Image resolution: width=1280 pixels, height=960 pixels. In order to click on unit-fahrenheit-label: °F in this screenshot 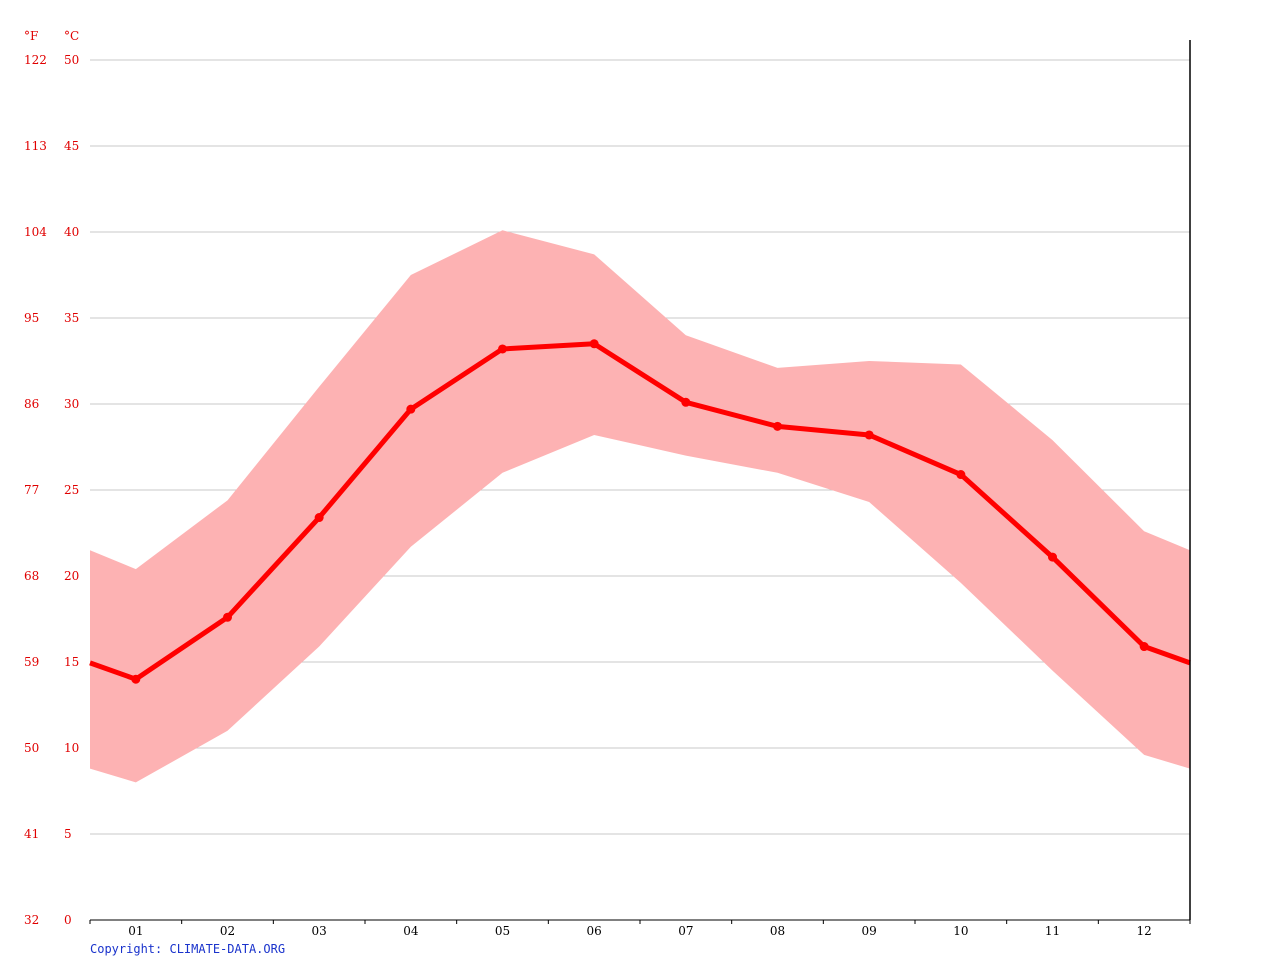, I will do `click(31, 36)`.